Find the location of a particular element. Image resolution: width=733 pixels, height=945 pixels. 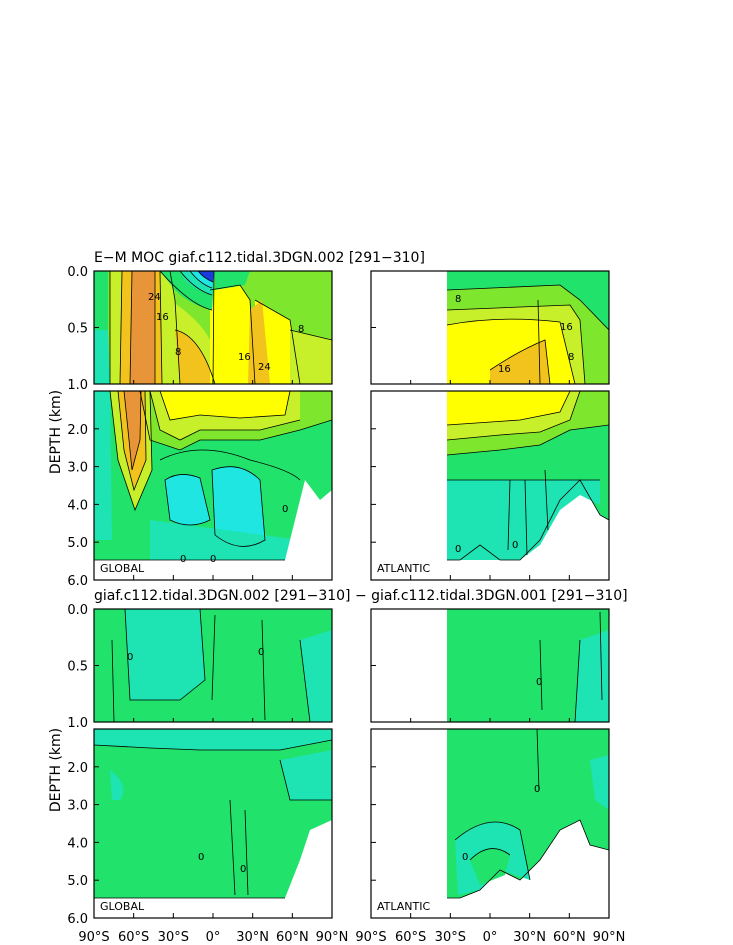

region-label-atlantic-diff: ATLANTIC is located at coordinates (403, 906).